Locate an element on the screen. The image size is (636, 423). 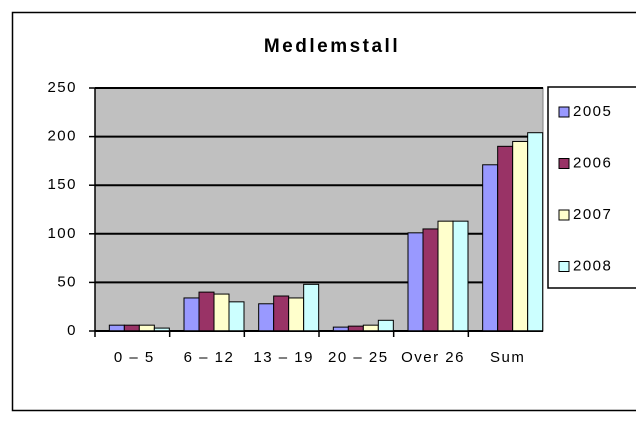
legend-label: 2008 is located at coordinates (592, 265).